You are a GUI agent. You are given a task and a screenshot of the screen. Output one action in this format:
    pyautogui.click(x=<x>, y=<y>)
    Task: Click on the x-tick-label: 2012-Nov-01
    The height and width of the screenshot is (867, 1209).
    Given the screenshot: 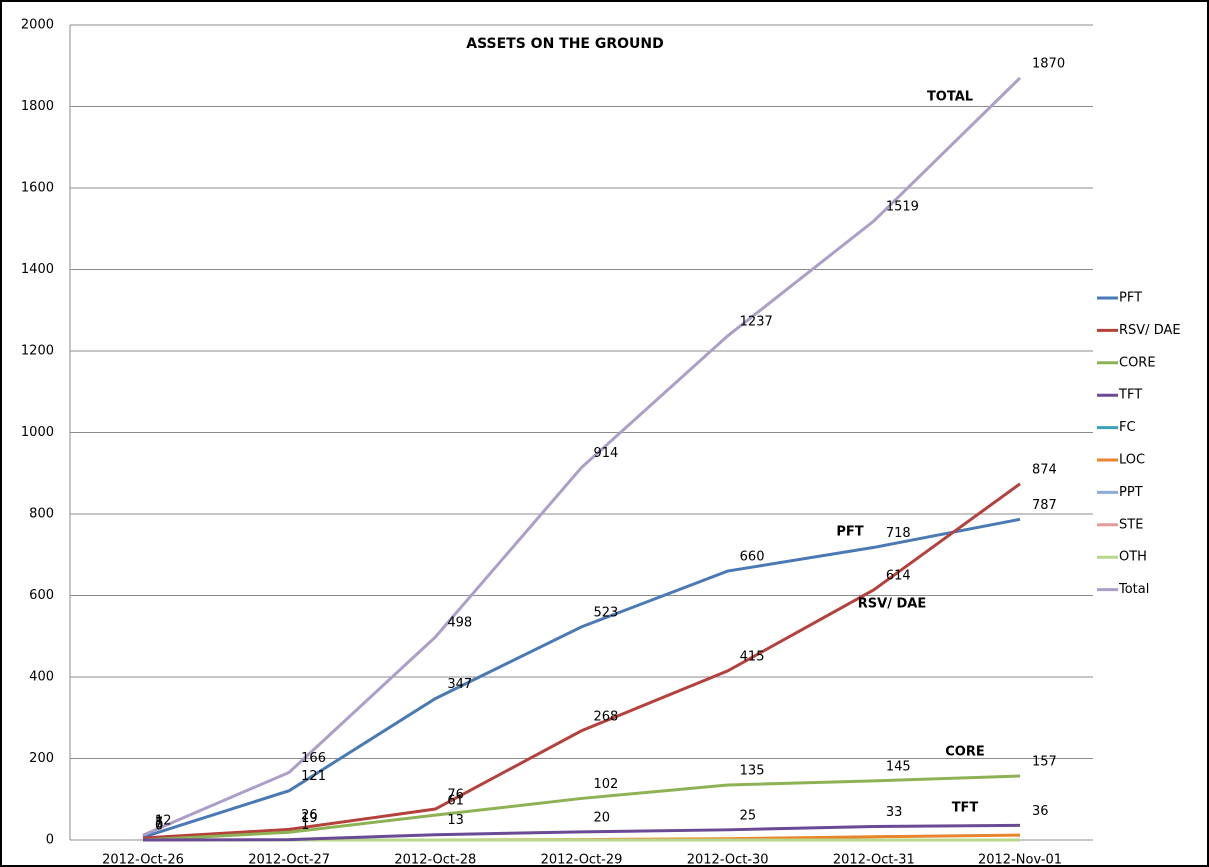 What is the action you would take?
    pyautogui.click(x=1020, y=860)
    